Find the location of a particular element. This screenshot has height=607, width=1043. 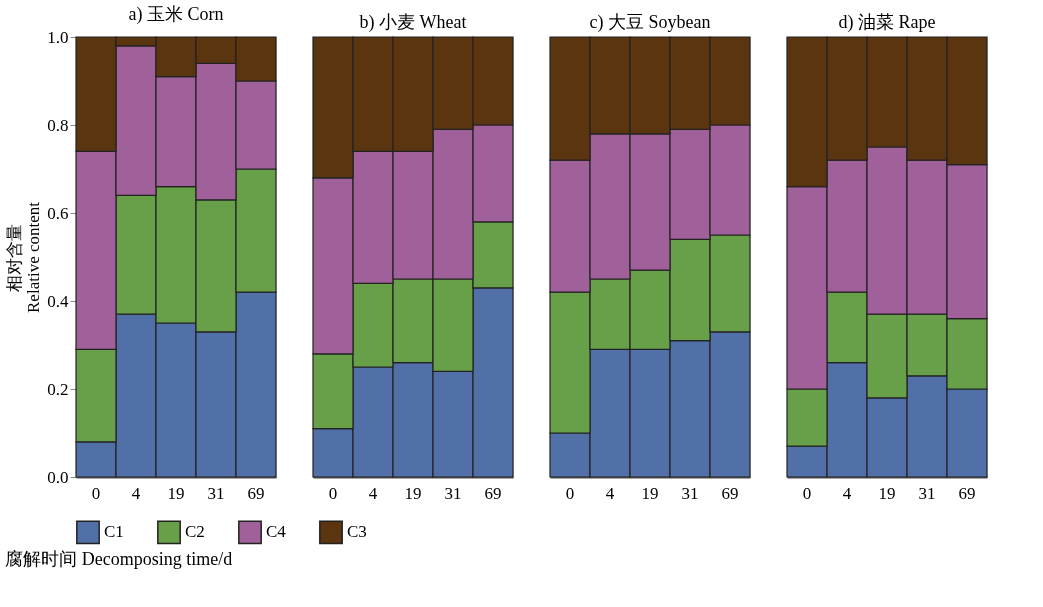

y-tick-label: 0.2 is located at coordinates (58, 389).